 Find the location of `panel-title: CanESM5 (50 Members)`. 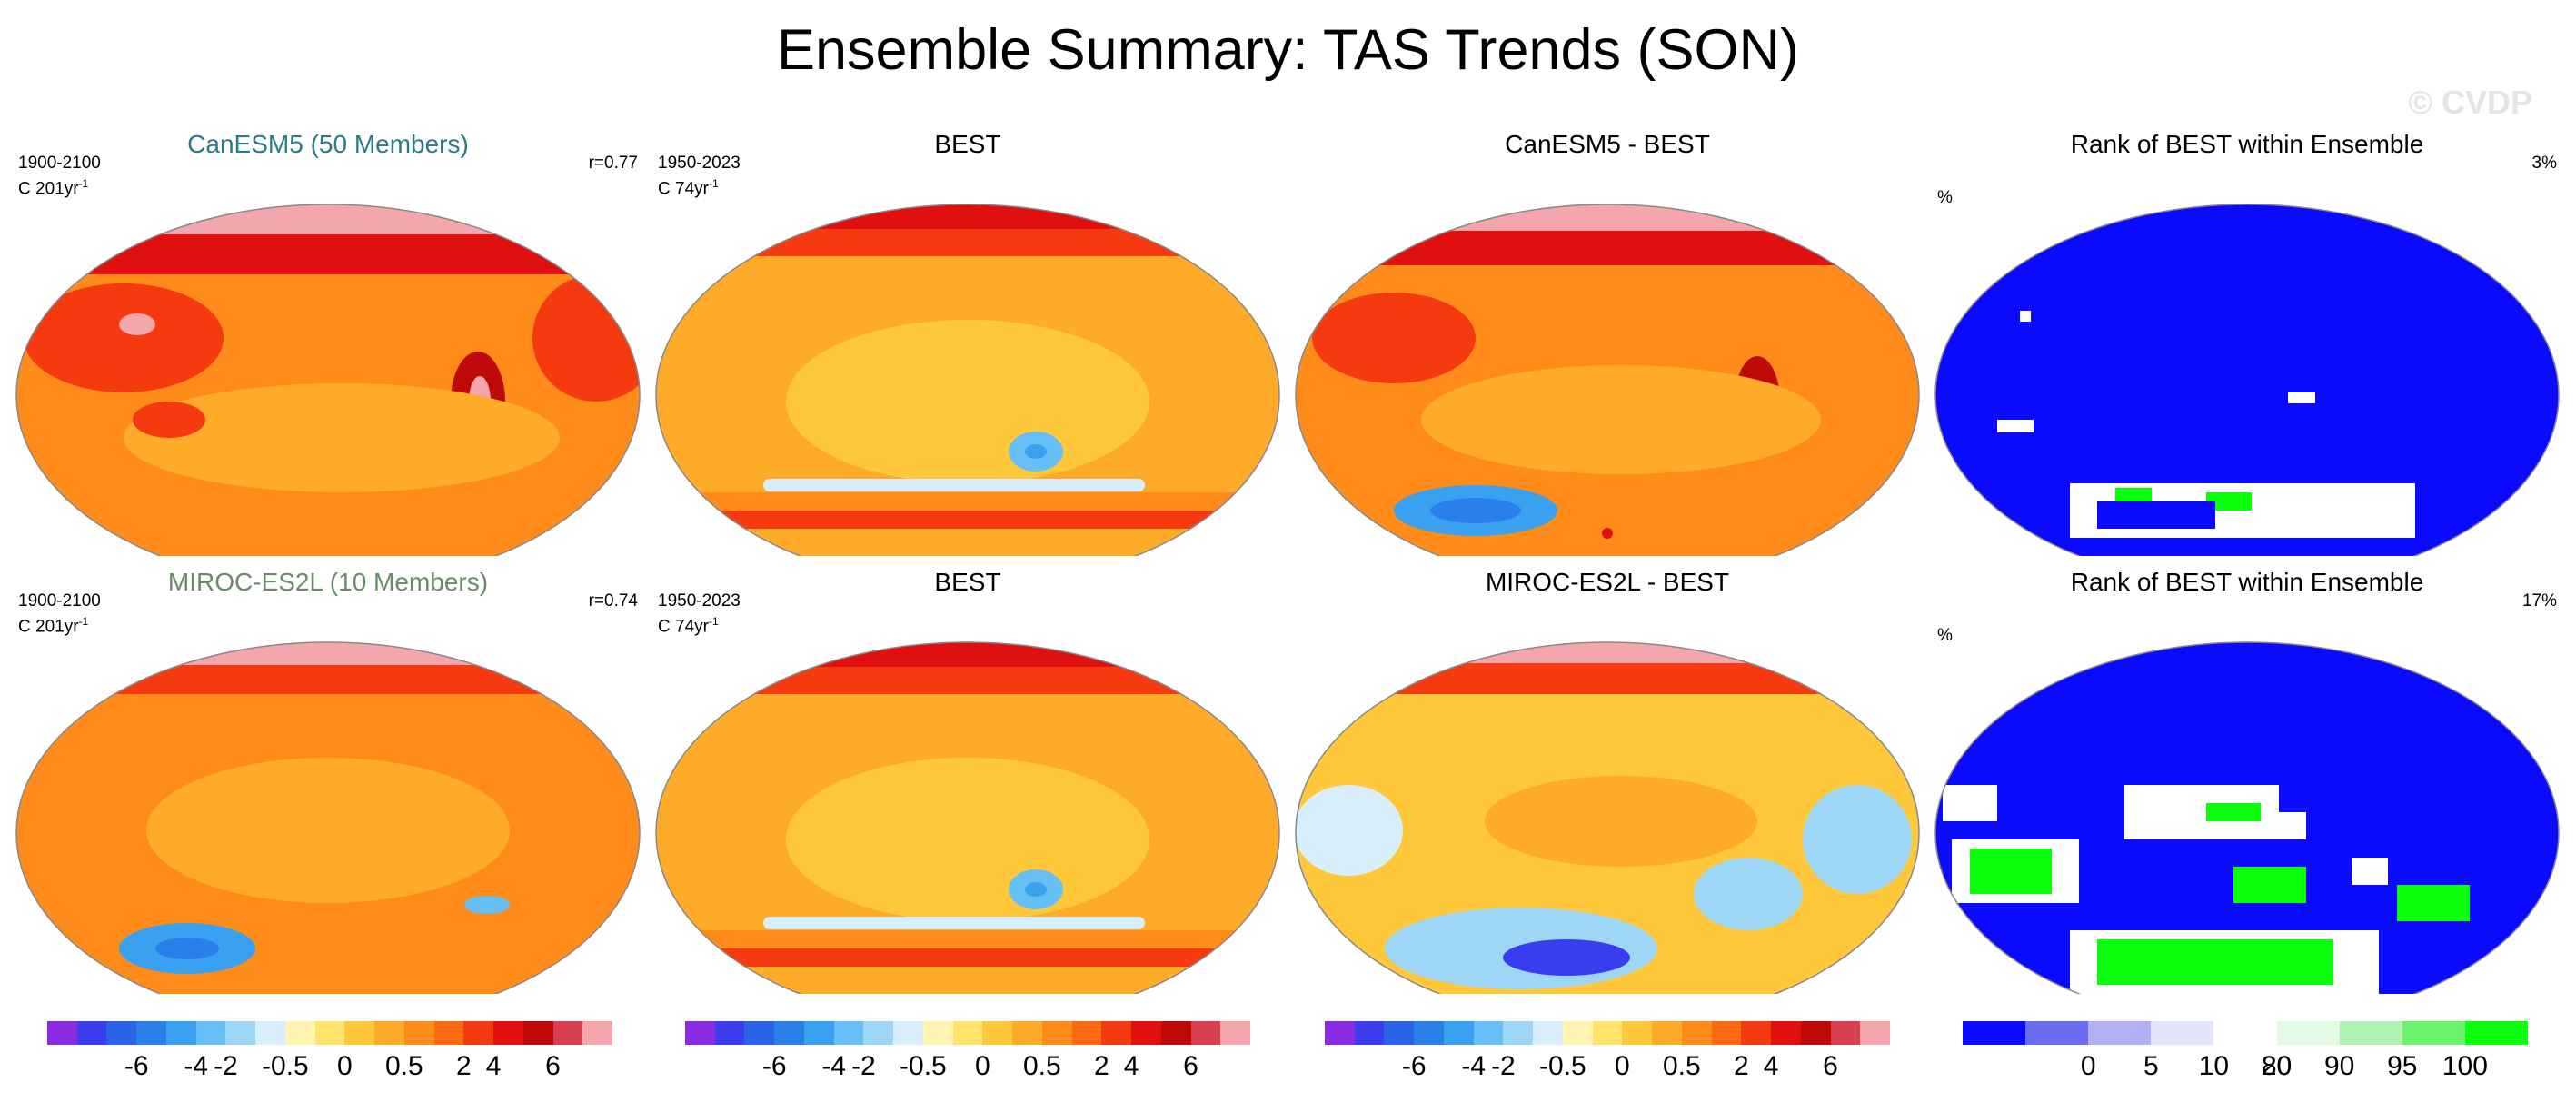

panel-title: CanESM5 (50 Members) is located at coordinates (328, 144).